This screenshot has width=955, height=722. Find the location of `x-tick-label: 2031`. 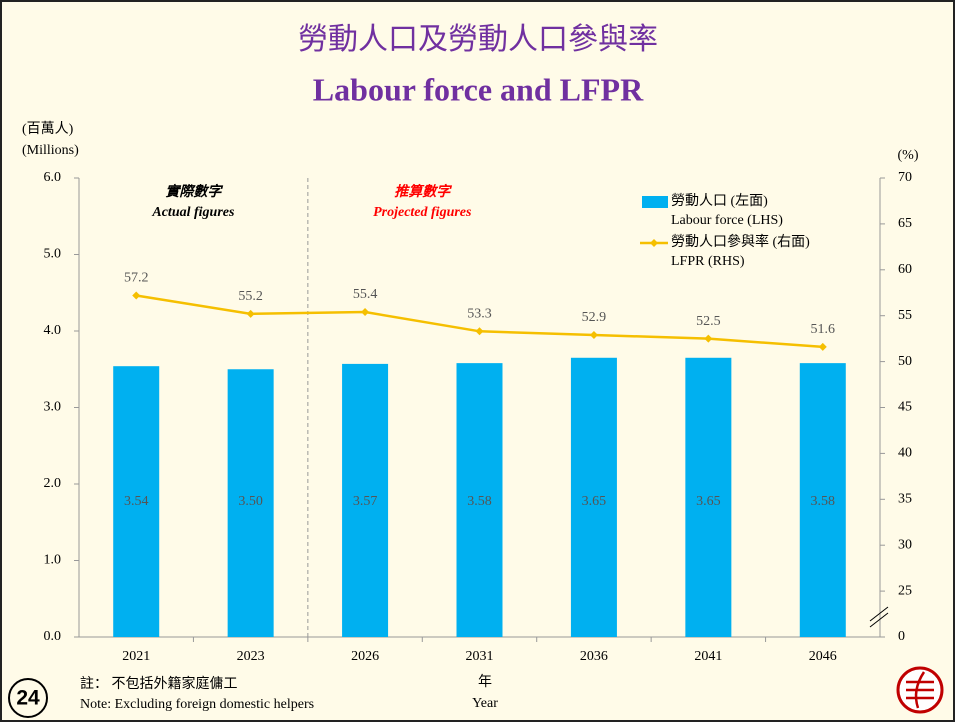

x-tick-label: 2031 is located at coordinates (480, 656).